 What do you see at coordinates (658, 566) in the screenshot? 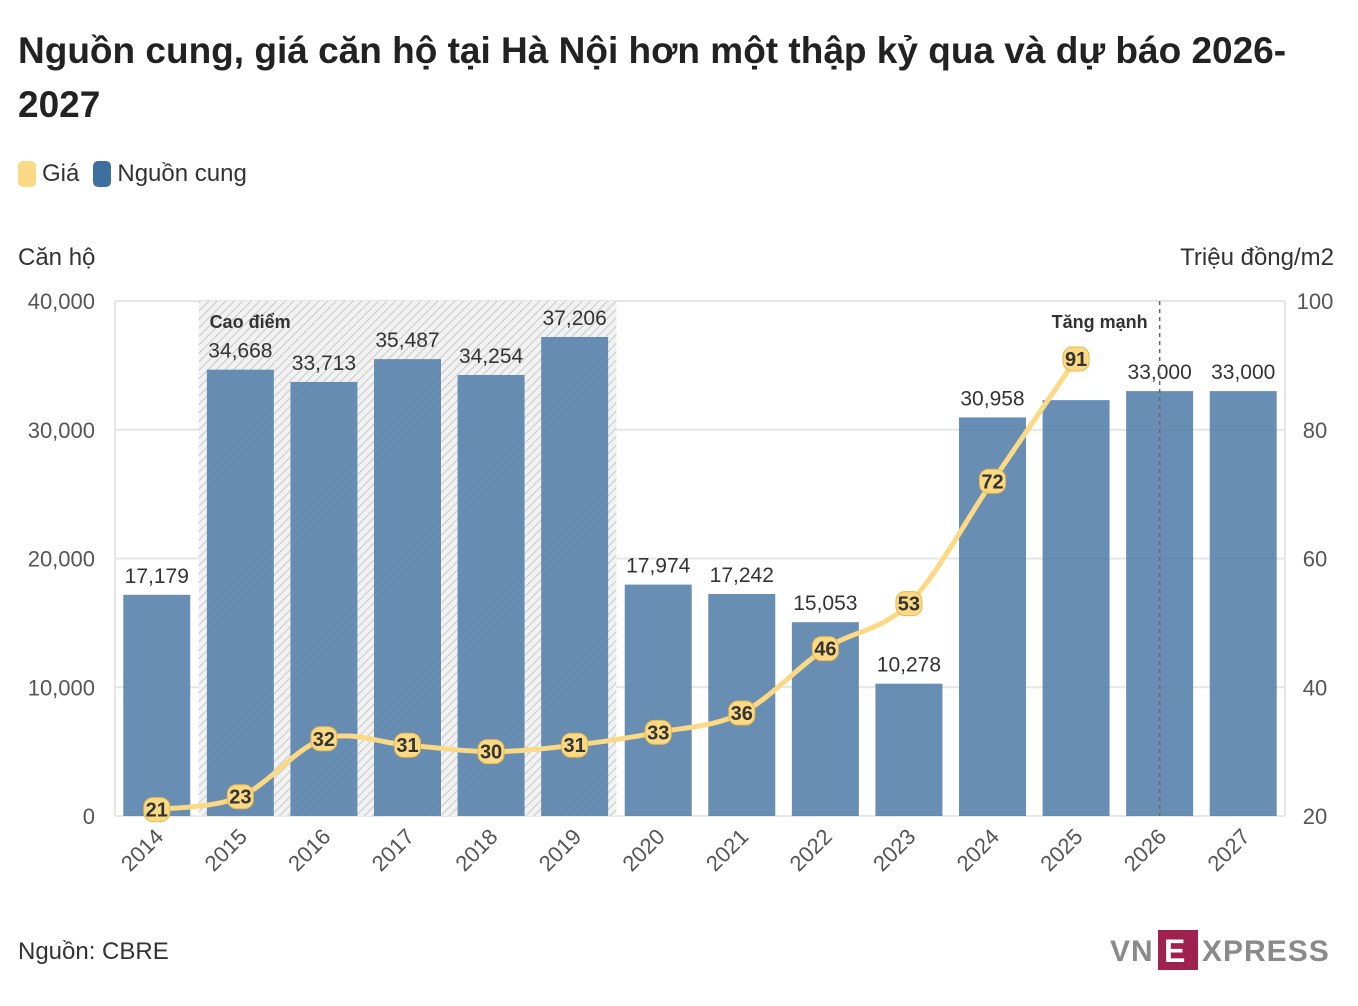
I see `bar-value-label: 17,974` at bounding box center [658, 566].